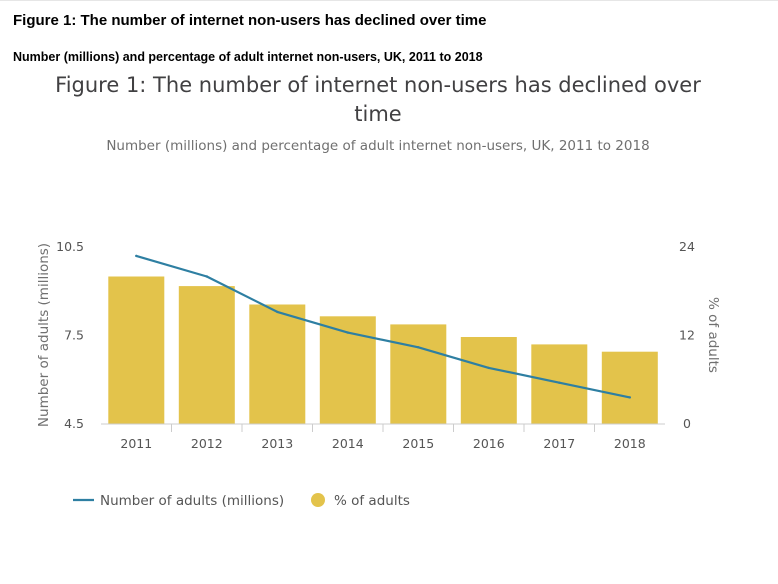  I want to click on bar-2018, so click(629, 387).